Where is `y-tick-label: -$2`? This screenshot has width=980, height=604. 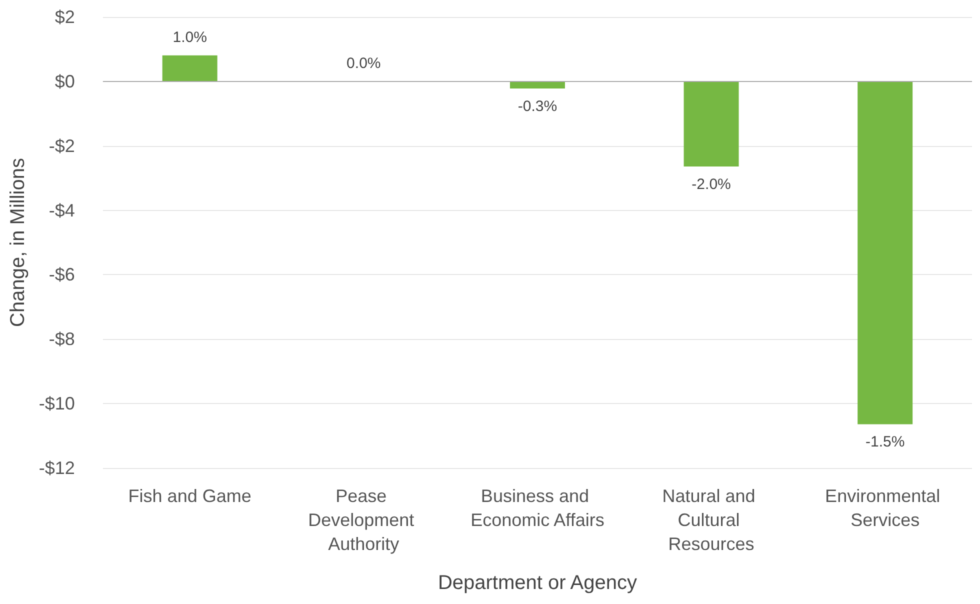
y-tick-label: -$2 is located at coordinates (61, 146).